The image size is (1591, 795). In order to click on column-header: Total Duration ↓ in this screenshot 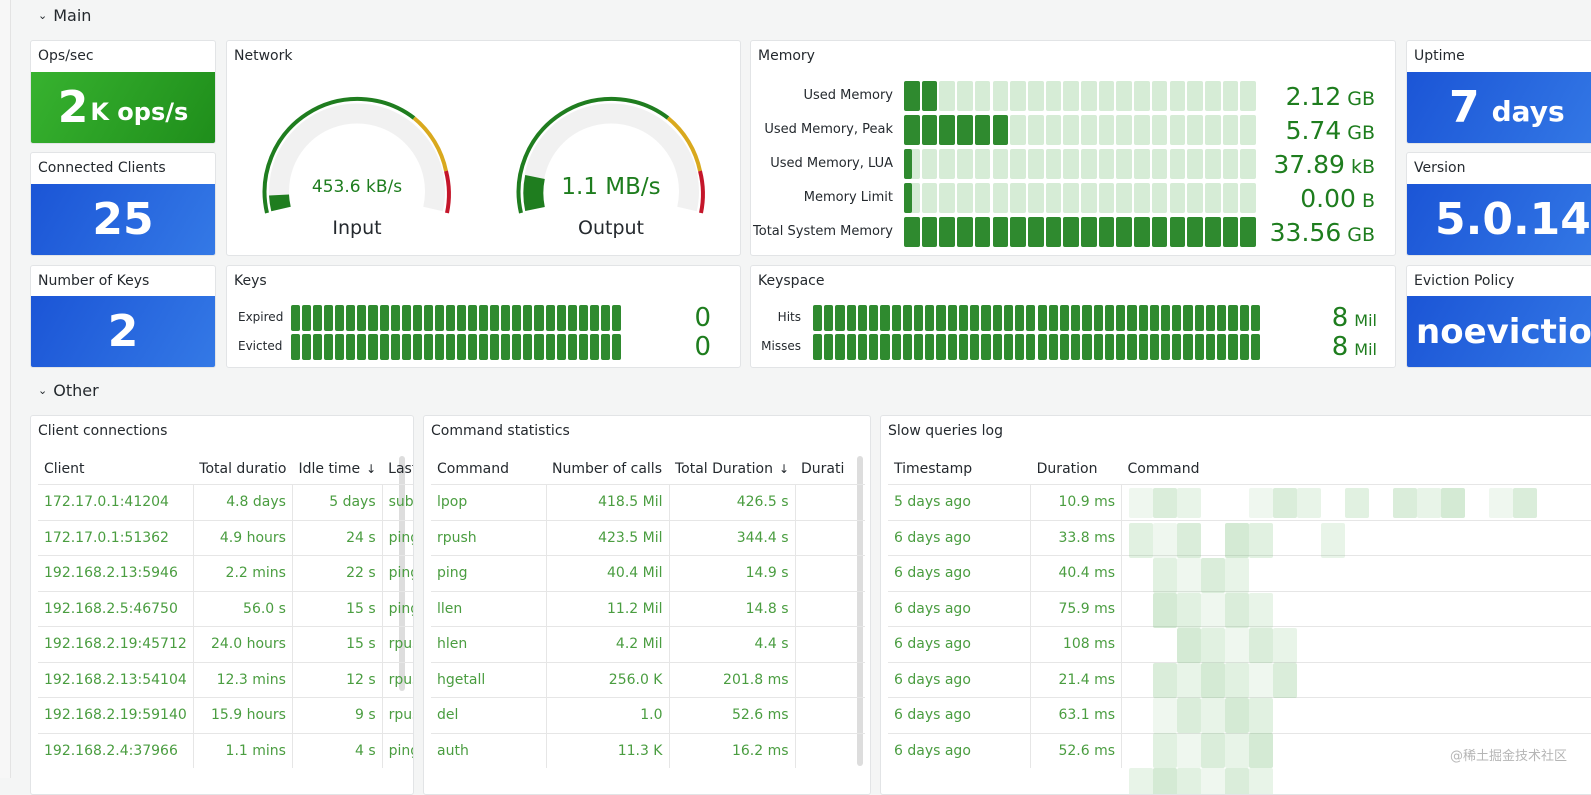, I will do `click(732, 469)`.